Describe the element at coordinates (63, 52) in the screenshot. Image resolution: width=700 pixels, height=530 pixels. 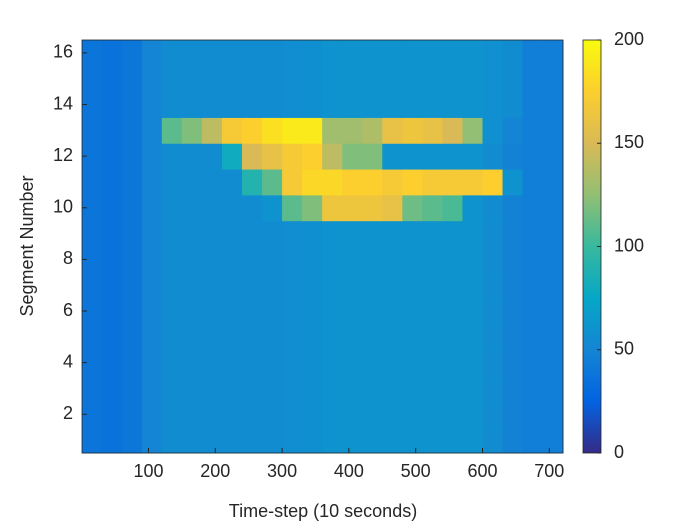
I see `y-tick-label: 16` at that location.